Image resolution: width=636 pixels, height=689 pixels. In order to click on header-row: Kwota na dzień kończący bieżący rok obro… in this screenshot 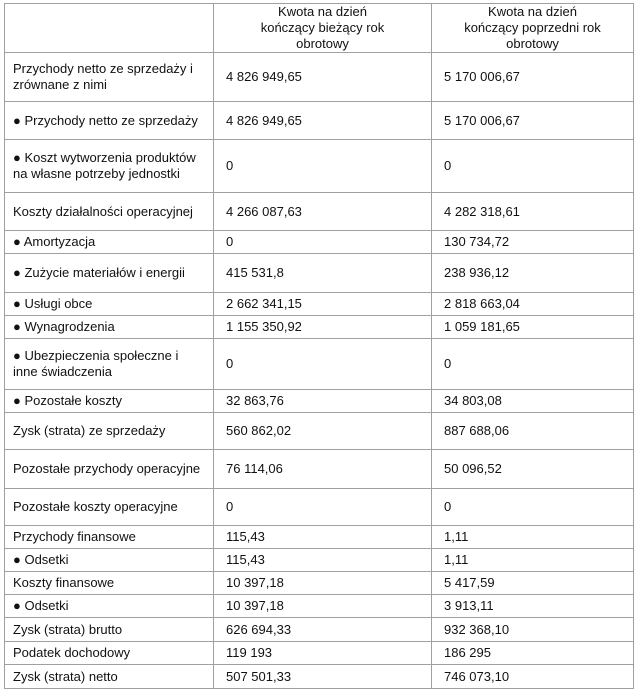, I will do `click(319, 28)`.